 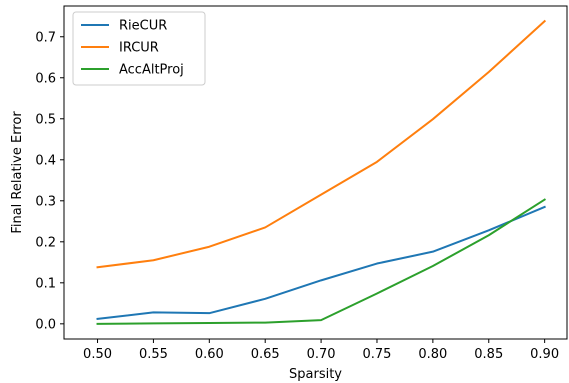 What do you see at coordinates (45, 201) in the screenshot?
I see `y-tick-label: 0.3` at bounding box center [45, 201].